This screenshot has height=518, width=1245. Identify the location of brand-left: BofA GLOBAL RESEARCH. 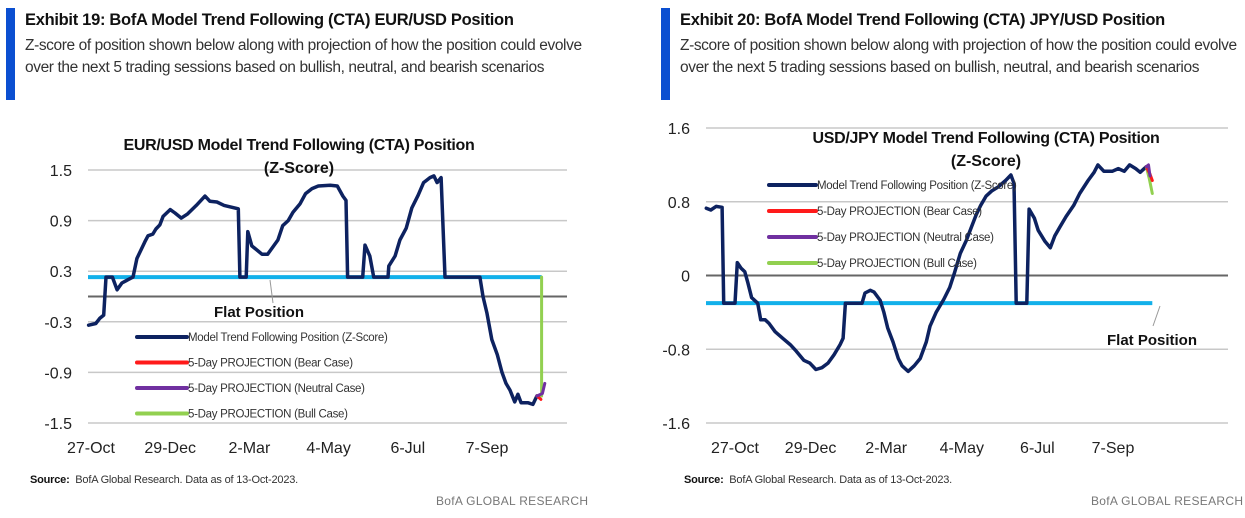
(512, 501).